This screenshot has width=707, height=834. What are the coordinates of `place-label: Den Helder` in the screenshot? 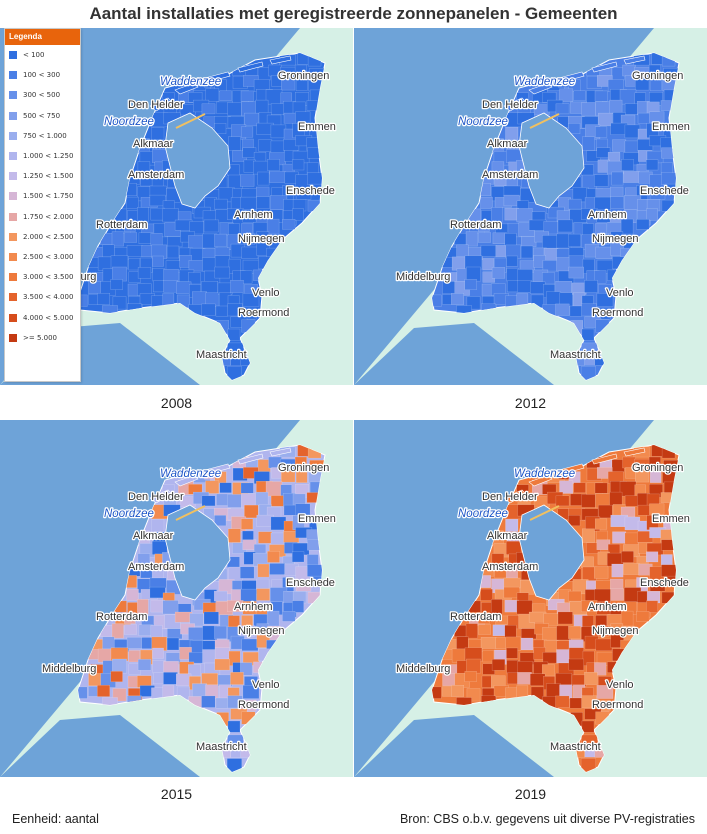 It's located at (156, 105).